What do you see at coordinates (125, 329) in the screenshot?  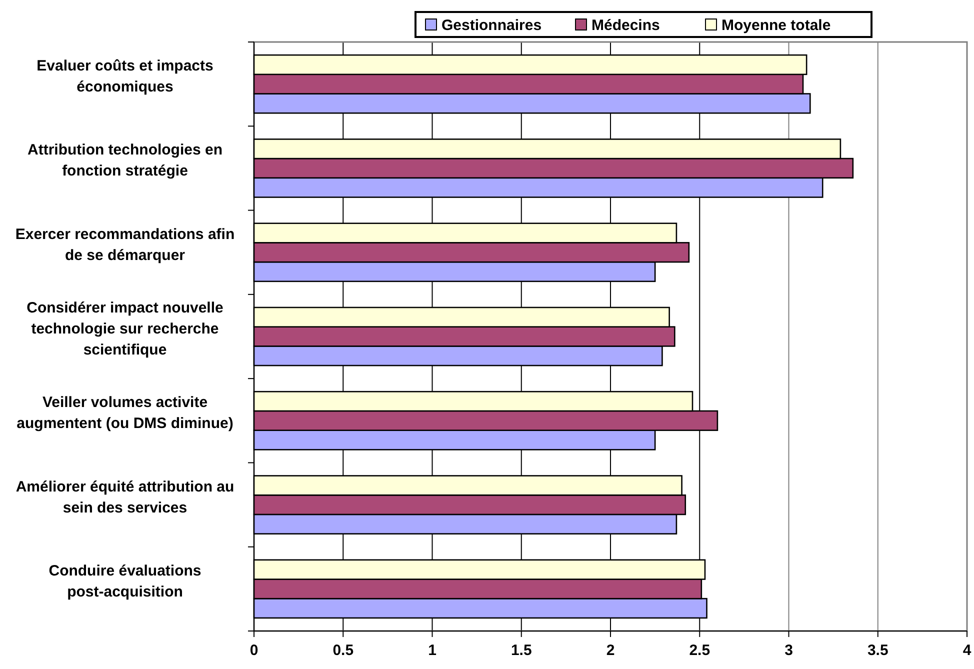 I see `y-tick-label: Considérer impact nouvelle technologie sur recherche scientifique` at bounding box center [125, 329].